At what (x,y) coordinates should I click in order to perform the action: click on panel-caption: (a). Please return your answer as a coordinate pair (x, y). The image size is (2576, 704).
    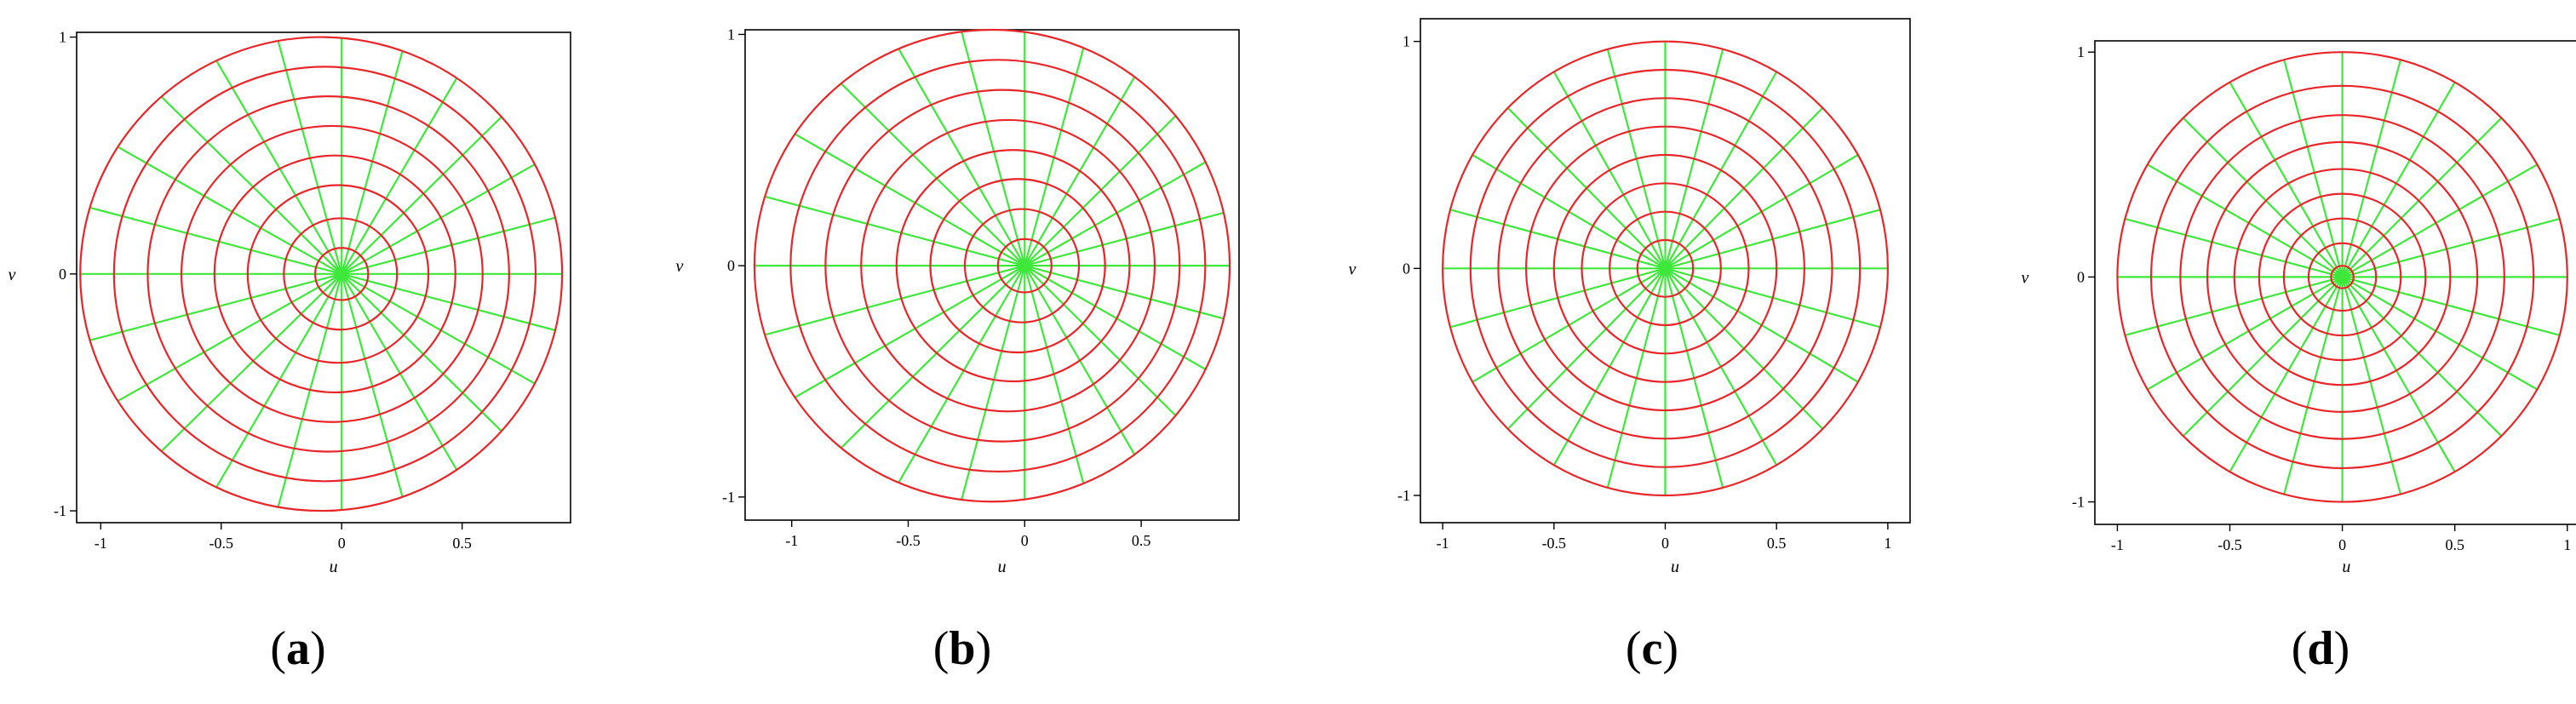
    Looking at the image, I should click on (297, 648).